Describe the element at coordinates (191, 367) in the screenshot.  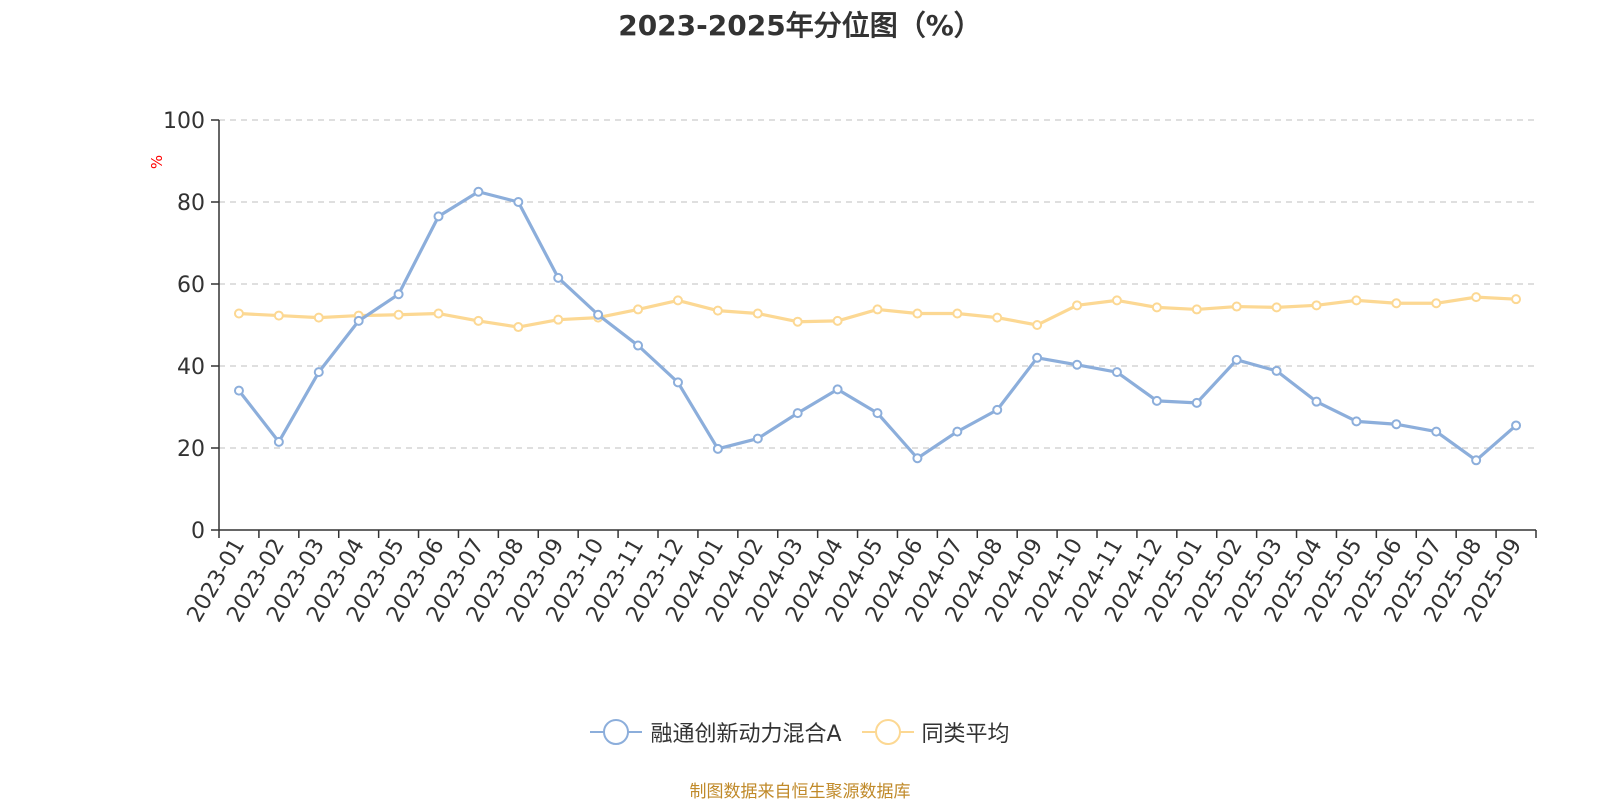
I see `y-tick-label: 40` at that location.